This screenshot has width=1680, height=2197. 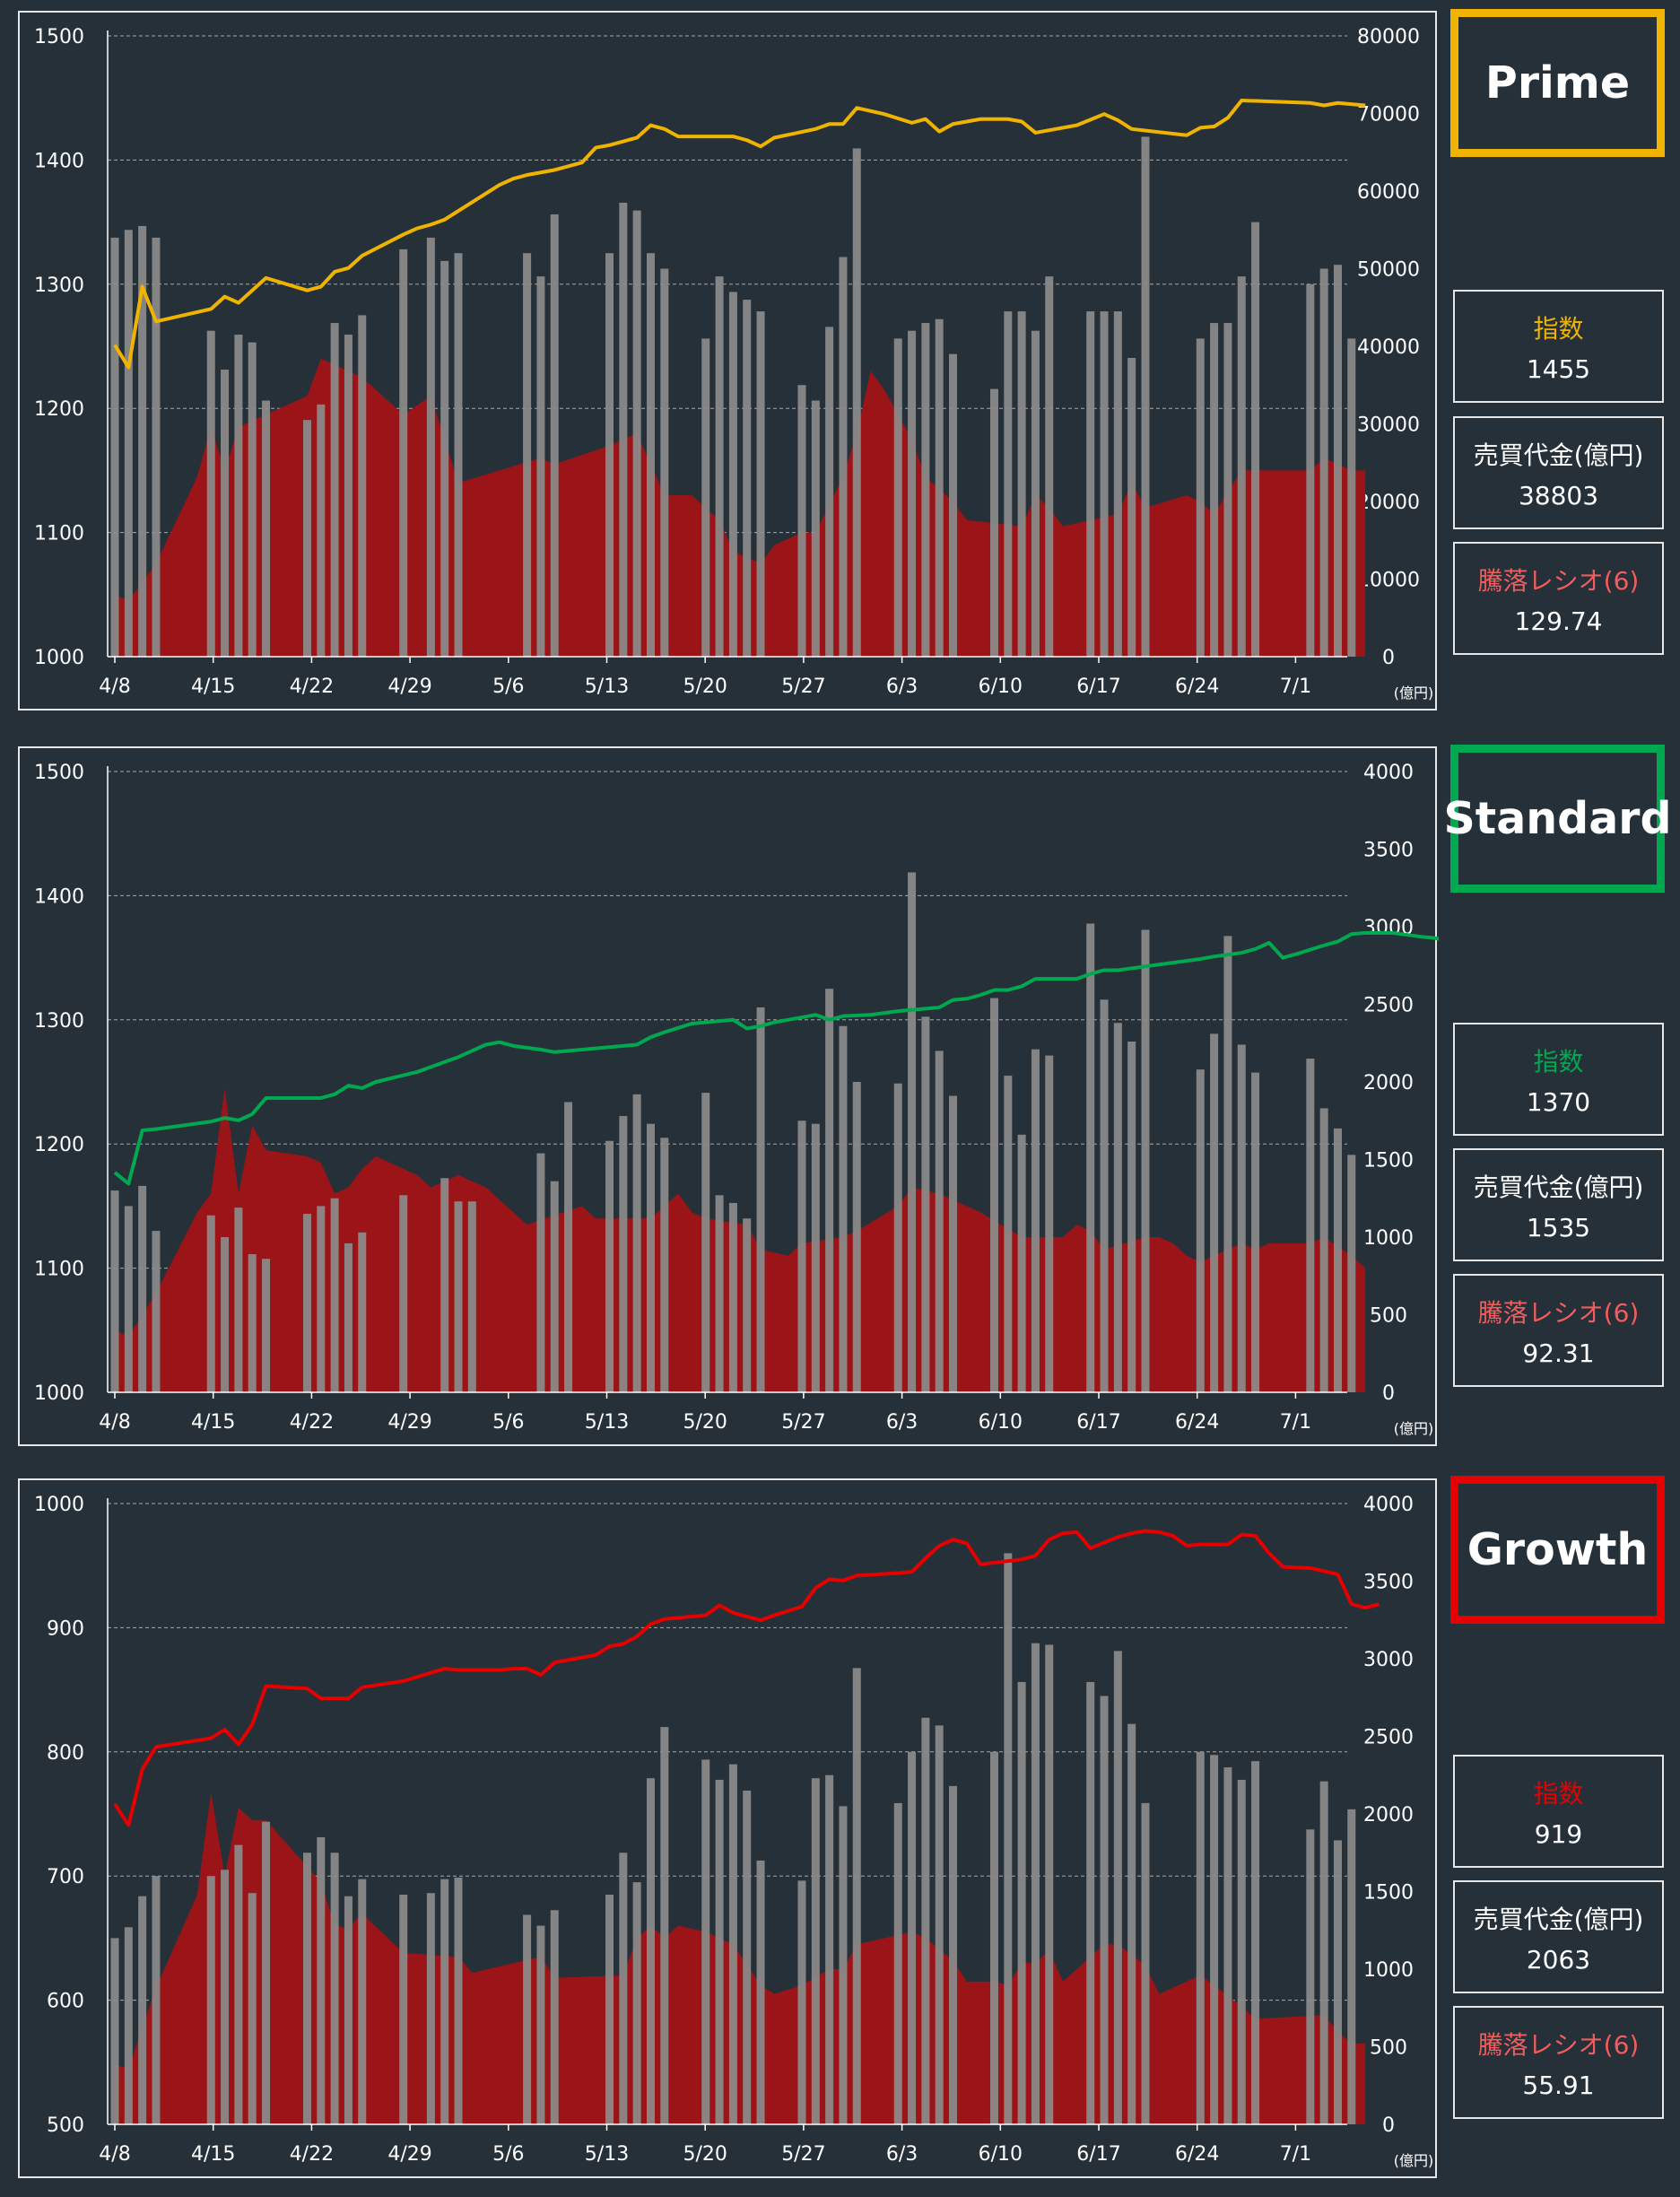 I want to click on y2-tick-label: 500, so click(x=1388, y=2048).